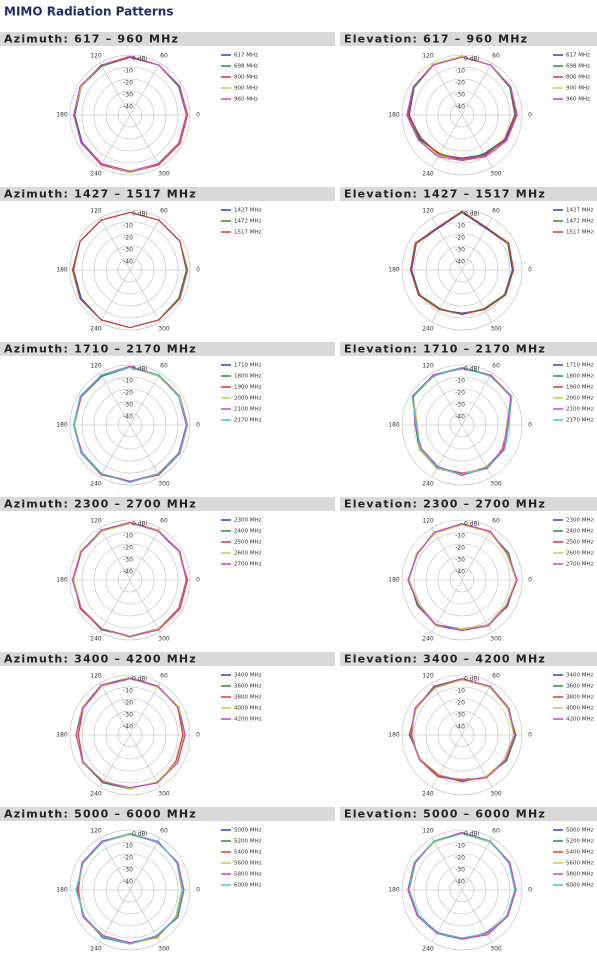  What do you see at coordinates (100, 659) in the screenshot?
I see `chart-title: Azimuth: 3400 – 4200 MHz` at bounding box center [100, 659].